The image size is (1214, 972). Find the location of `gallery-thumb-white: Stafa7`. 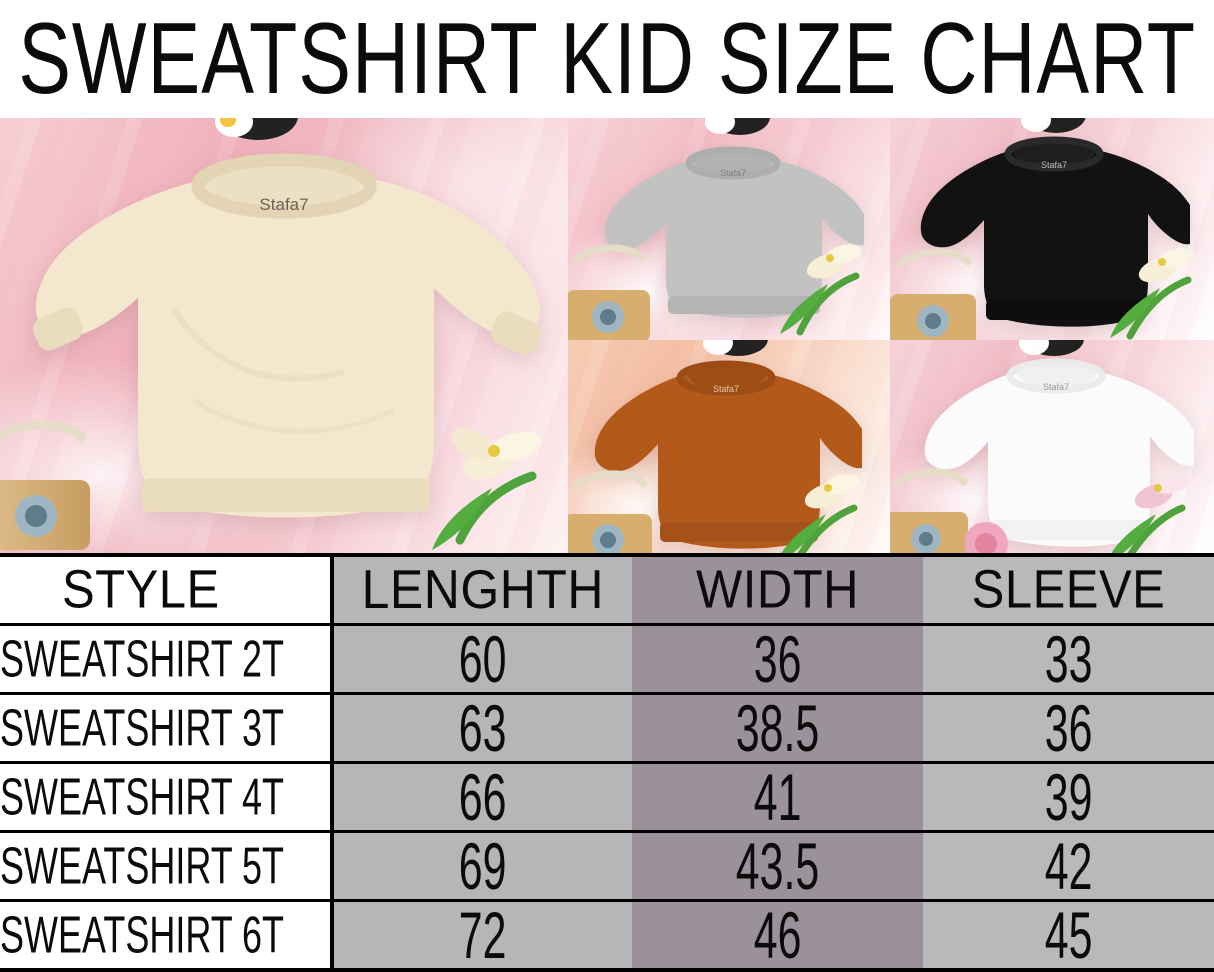

gallery-thumb-white: Stafa7 is located at coordinates (1052, 446).